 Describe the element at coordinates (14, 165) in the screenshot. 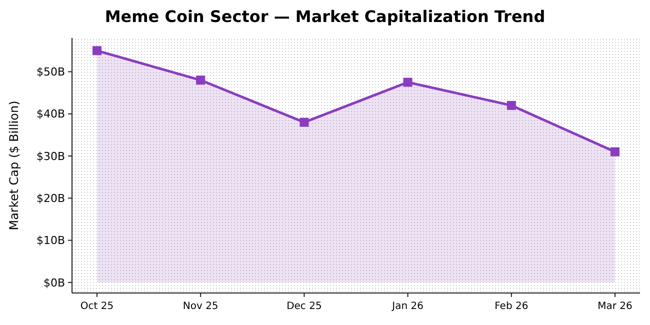

I see `y-axis-title: Market Cap ($ Billion)` at that location.